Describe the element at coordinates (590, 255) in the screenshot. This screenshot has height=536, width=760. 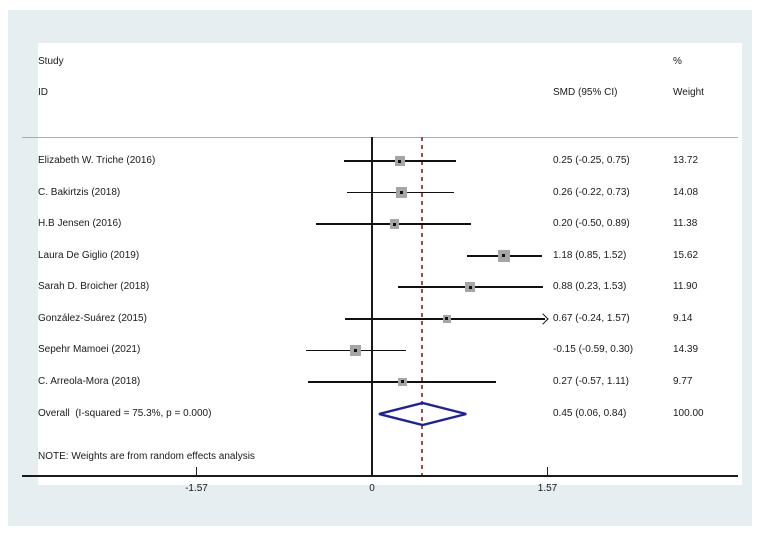
I see `smd-ci-value: 1.18 (0.85, 1.52)` at that location.